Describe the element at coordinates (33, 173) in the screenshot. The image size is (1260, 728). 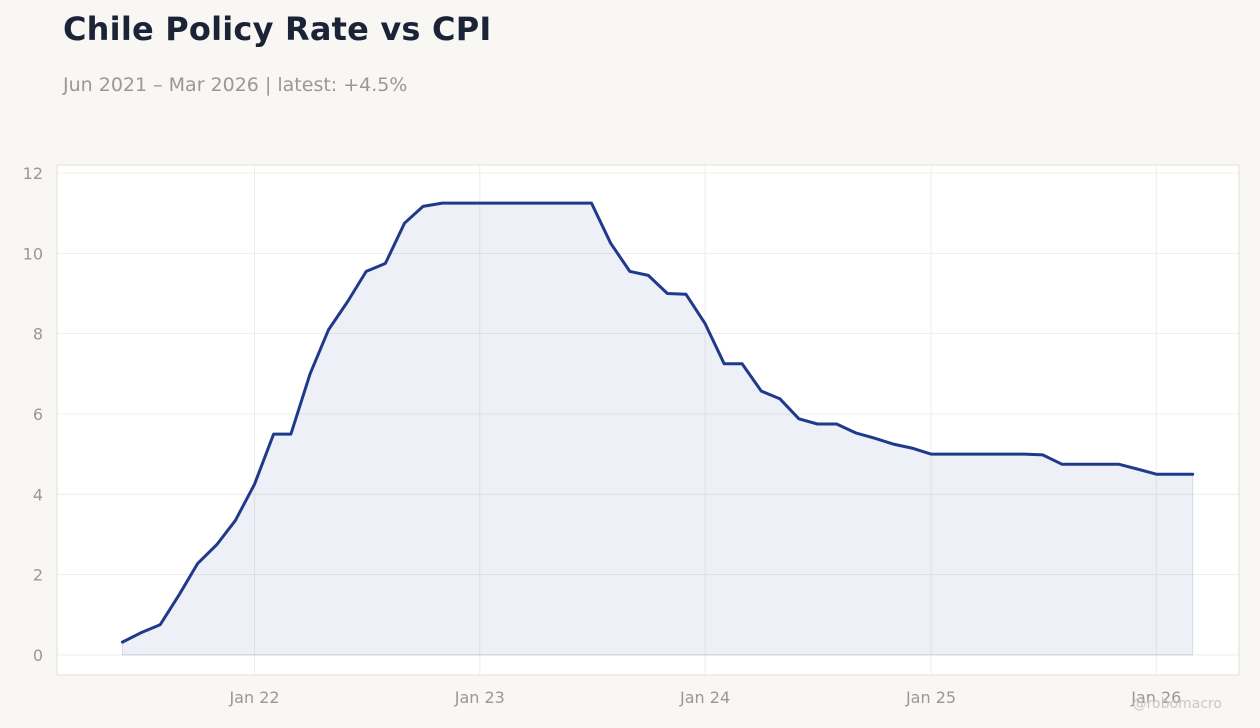
I see `y-tick-label: 12` at that location.